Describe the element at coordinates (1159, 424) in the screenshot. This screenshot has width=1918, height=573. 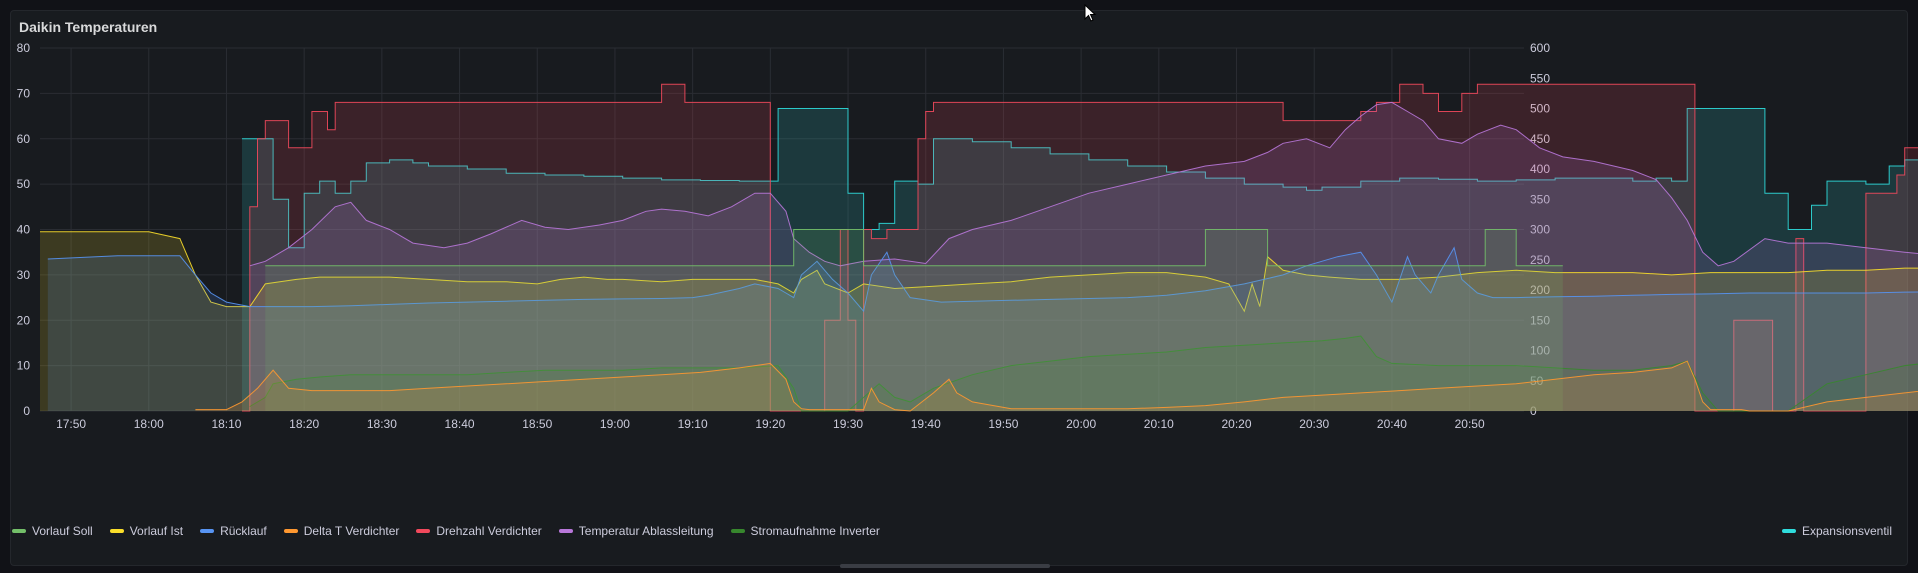
I see `x-tick-label: 20:10` at that location.